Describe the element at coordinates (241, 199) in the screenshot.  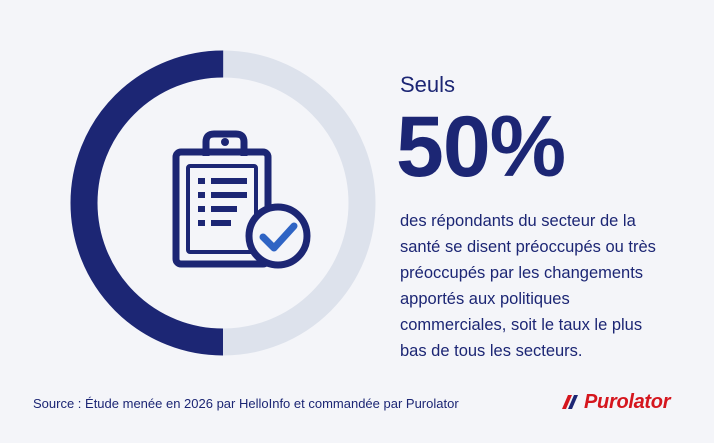
I see `clipboard-check-icon` at that location.